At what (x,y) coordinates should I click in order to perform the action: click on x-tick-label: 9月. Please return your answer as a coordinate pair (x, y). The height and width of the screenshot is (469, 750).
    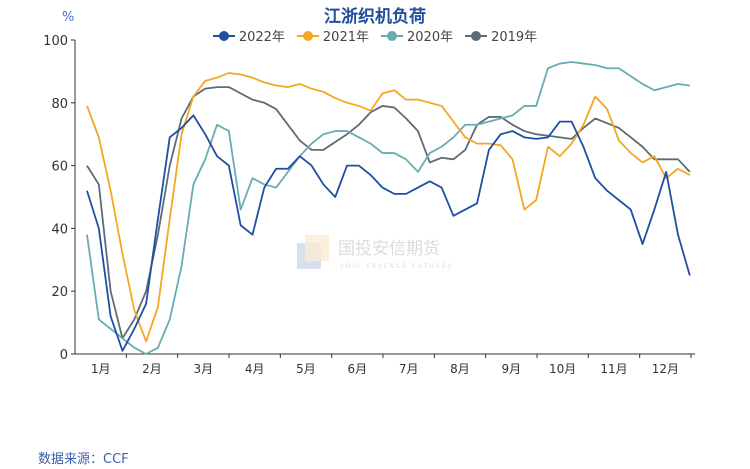
    Looking at the image, I should click on (512, 369).